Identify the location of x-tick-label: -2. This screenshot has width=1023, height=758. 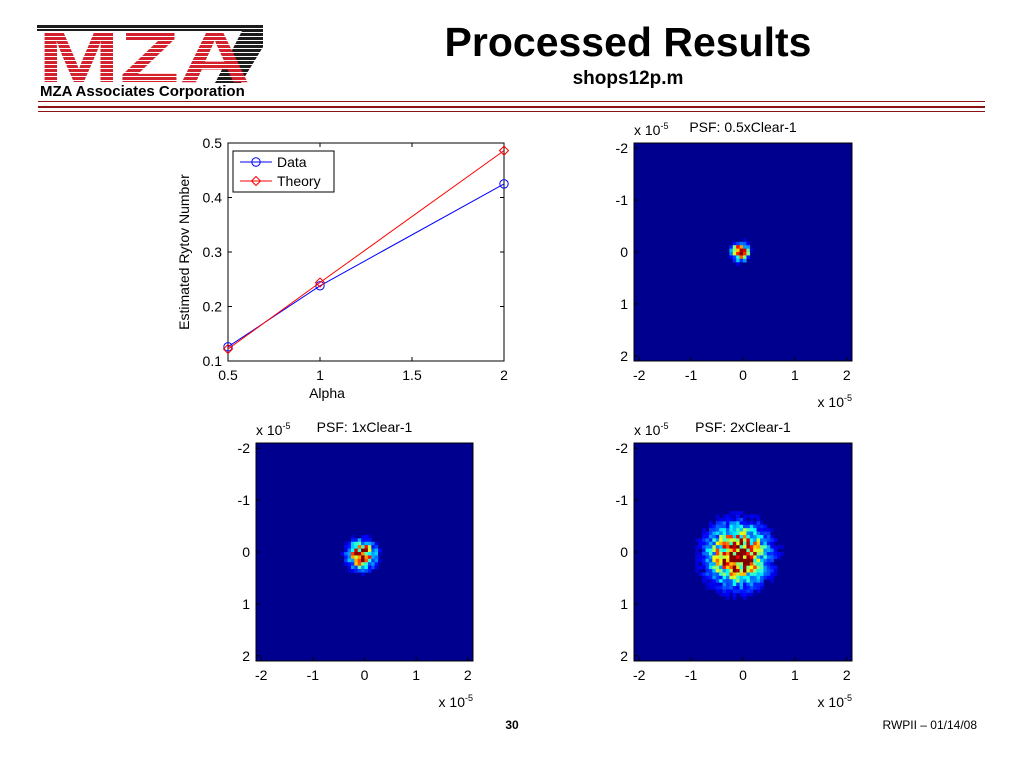
(639, 375).